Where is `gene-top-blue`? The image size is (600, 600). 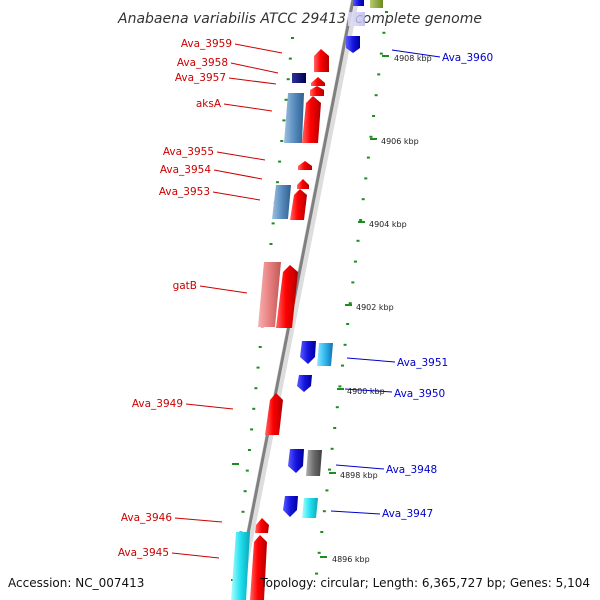 gene-top-blue is located at coordinates (358, 3).